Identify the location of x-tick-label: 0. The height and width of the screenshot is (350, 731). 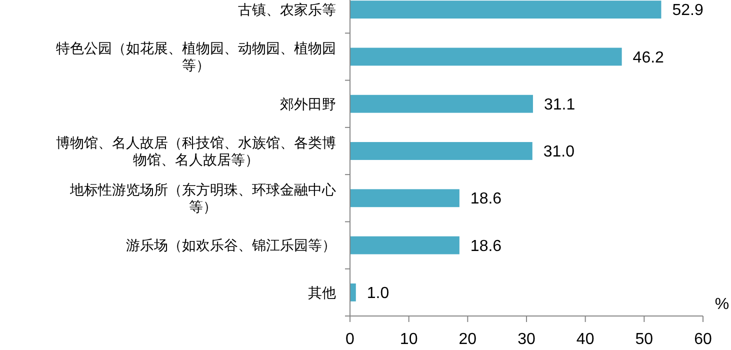
(350, 339).